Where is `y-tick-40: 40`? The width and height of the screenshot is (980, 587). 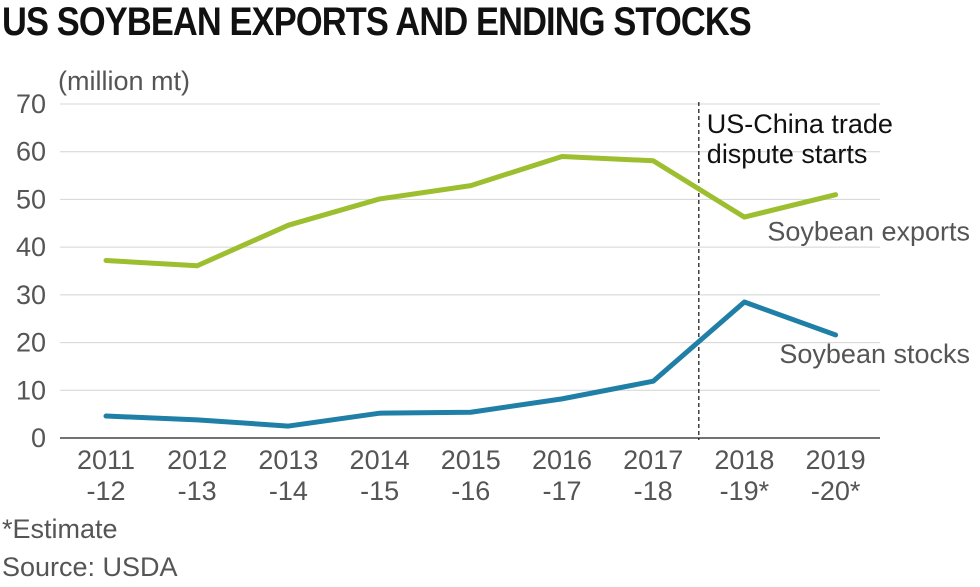
y-tick-40: 40 is located at coordinates (31, 247).